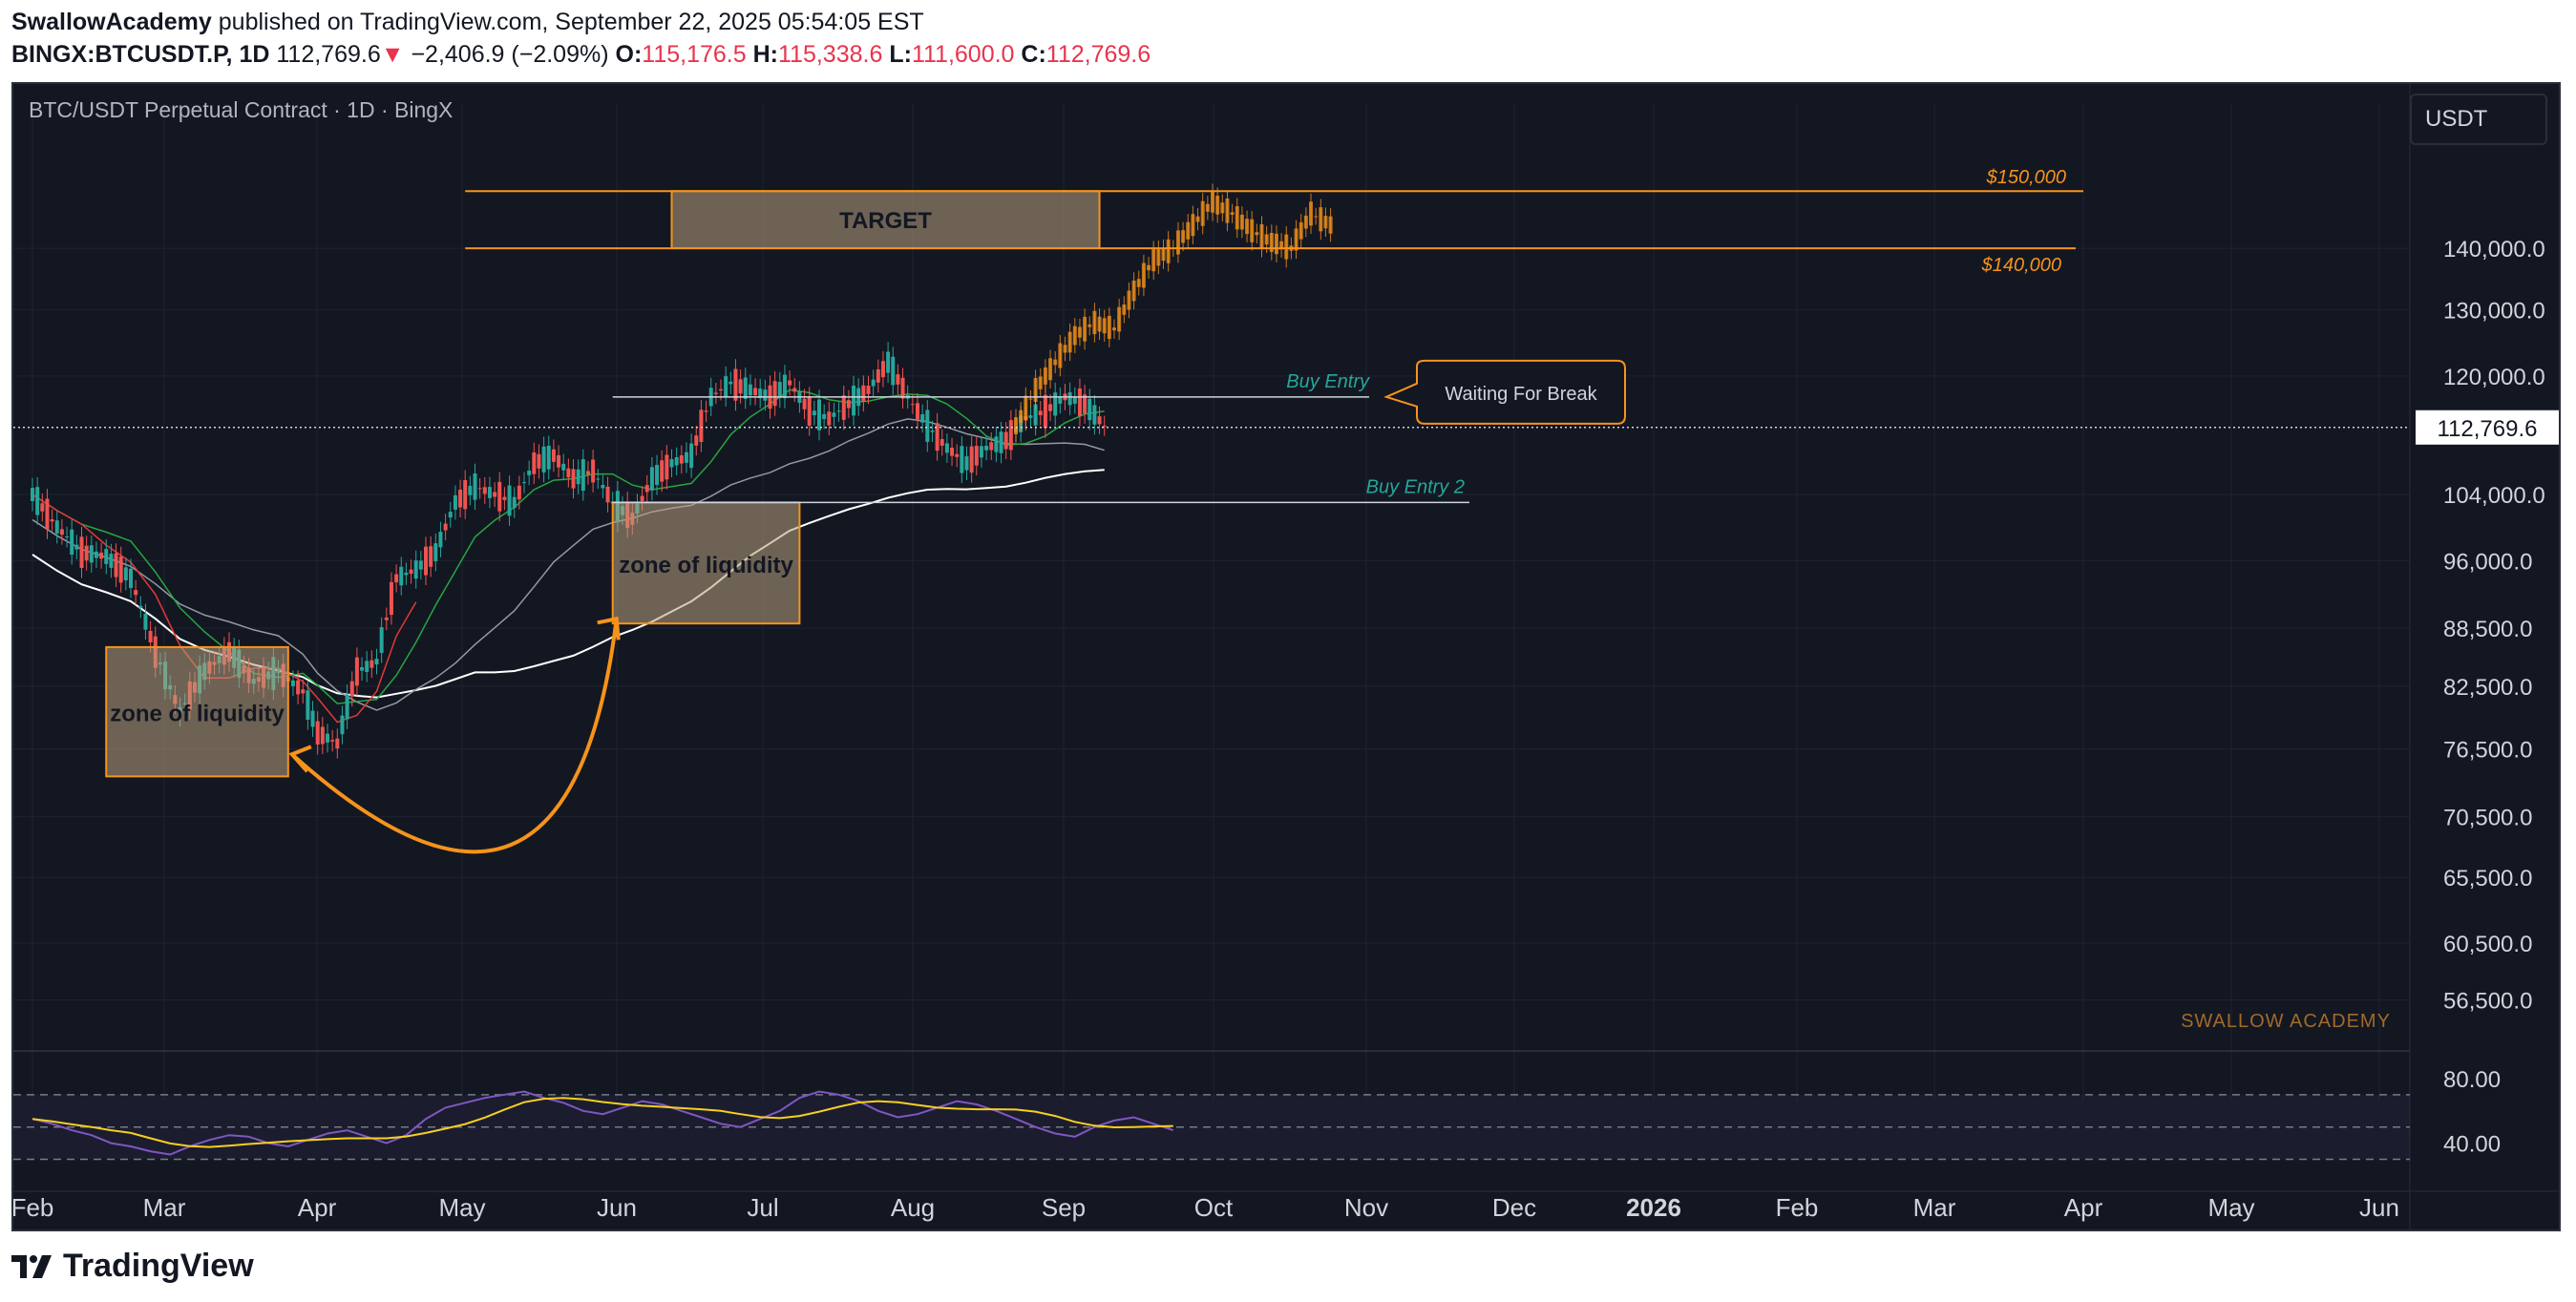 Image resolution: width=2576 pixels, height=1302 pixels. I want to click on rsi-line, so click(603, 1123).